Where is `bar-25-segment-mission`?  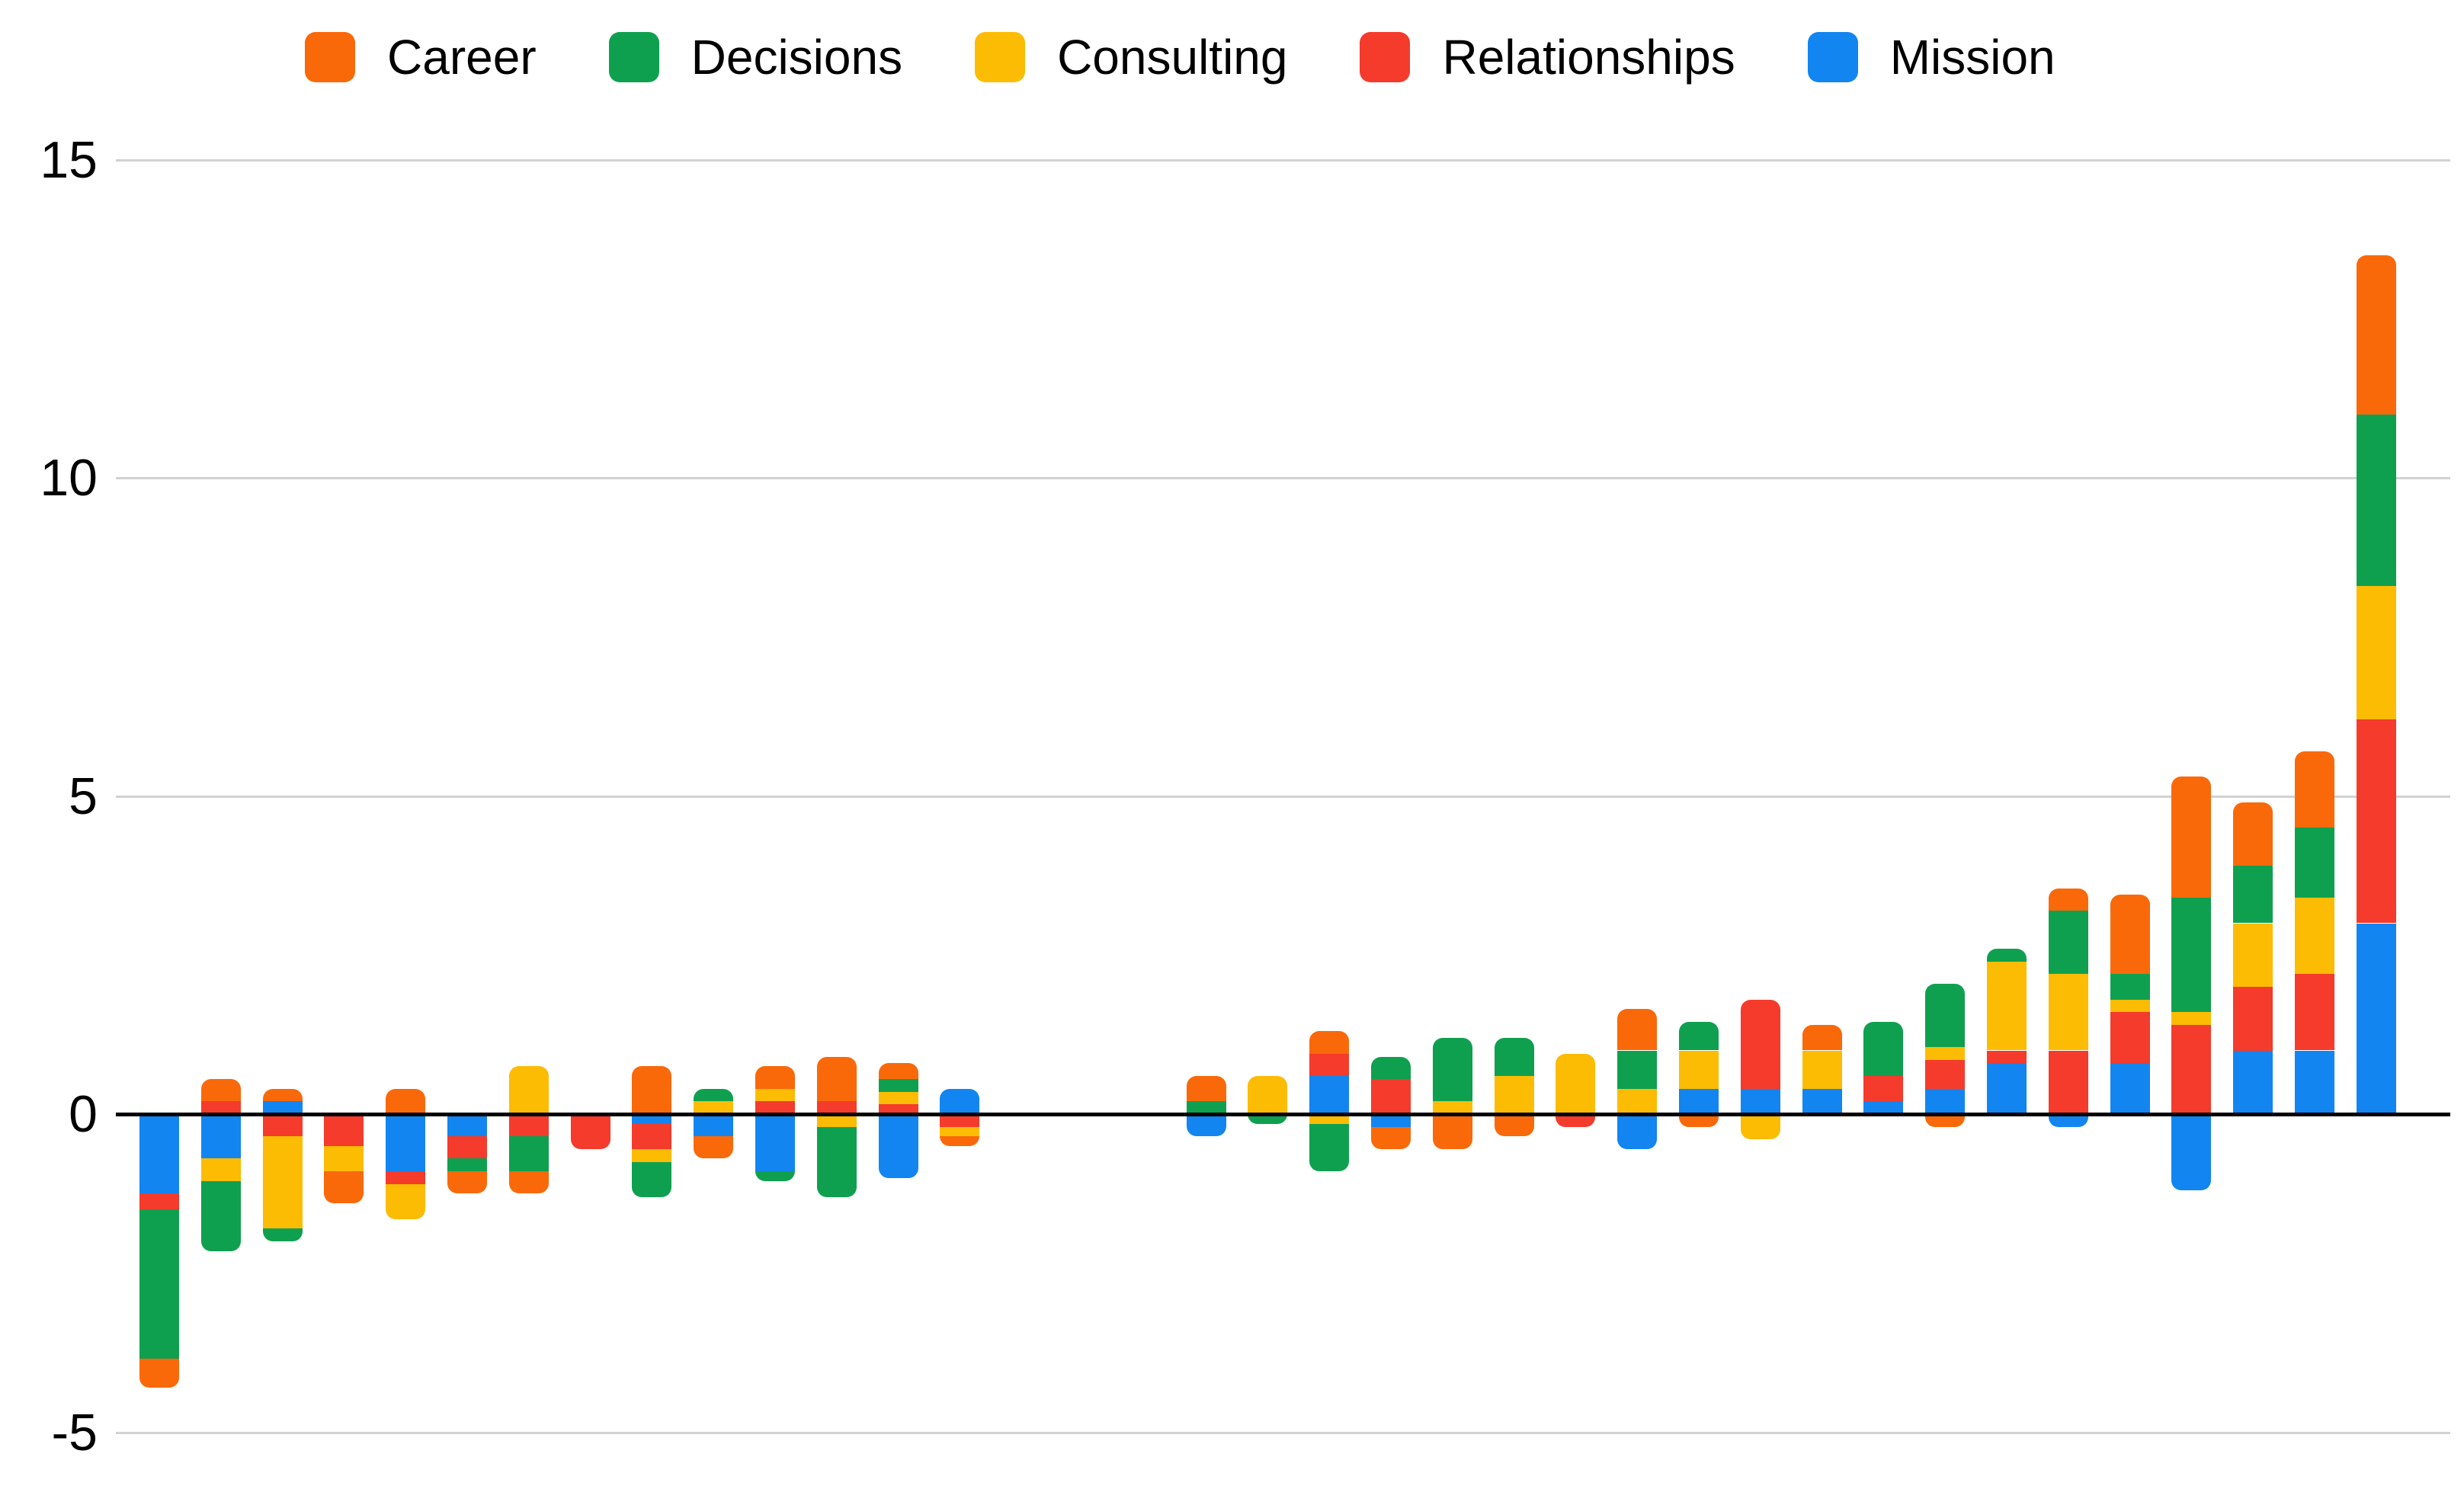 bar-25-segment-mission is located at coordinates (1637, 1131).